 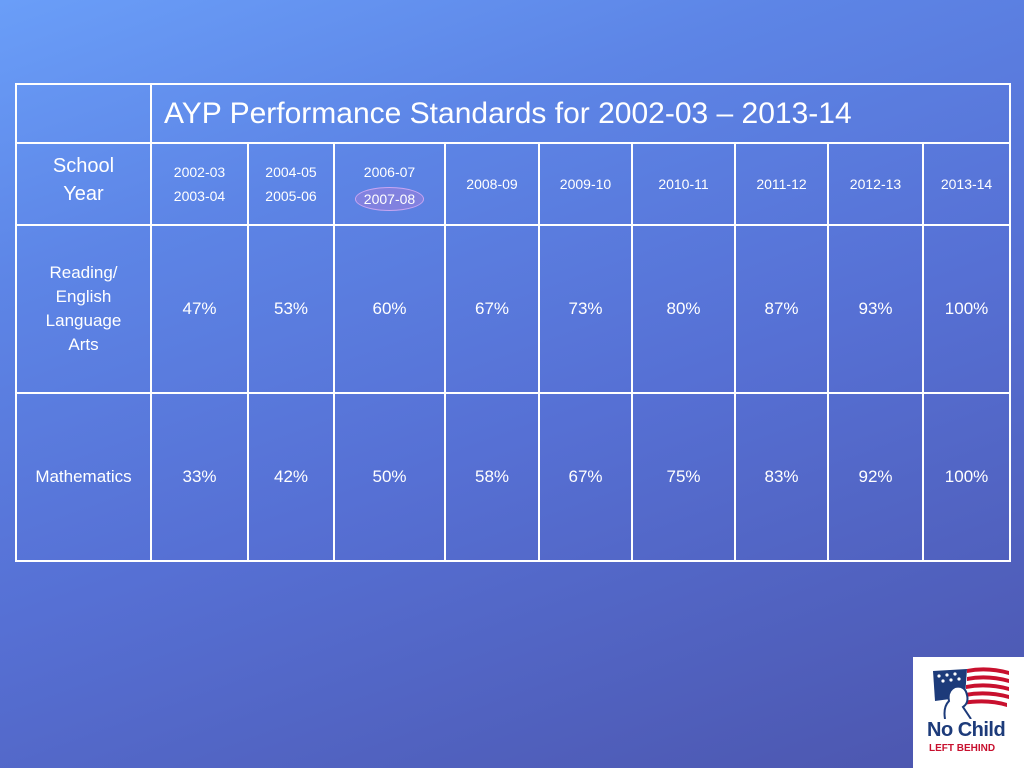 I want to click on year-cell: 2004-05 2005-06, so click(x=291, y=184).